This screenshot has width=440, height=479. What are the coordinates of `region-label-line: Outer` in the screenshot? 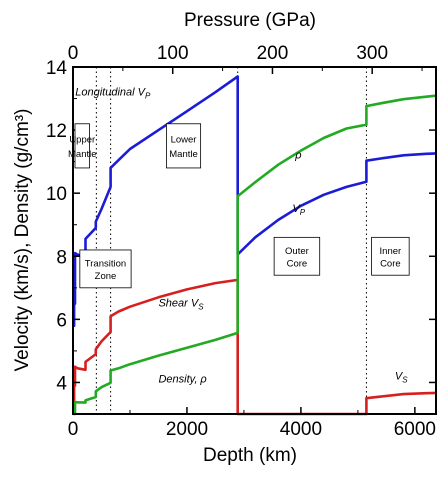 It's located at (297, 251).